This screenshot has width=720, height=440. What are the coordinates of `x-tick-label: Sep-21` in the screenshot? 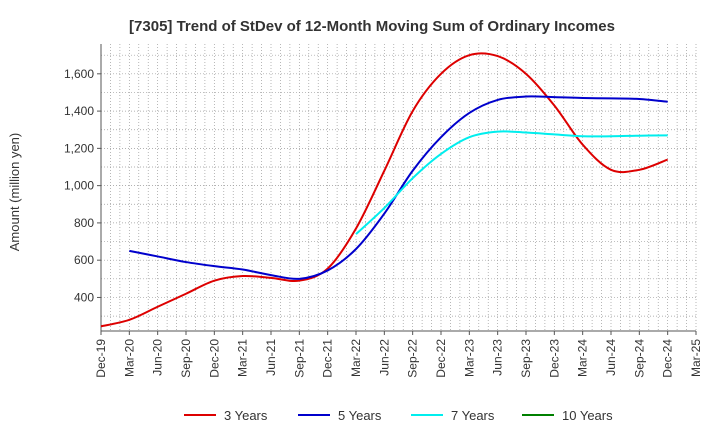 It's located at (299, 358).